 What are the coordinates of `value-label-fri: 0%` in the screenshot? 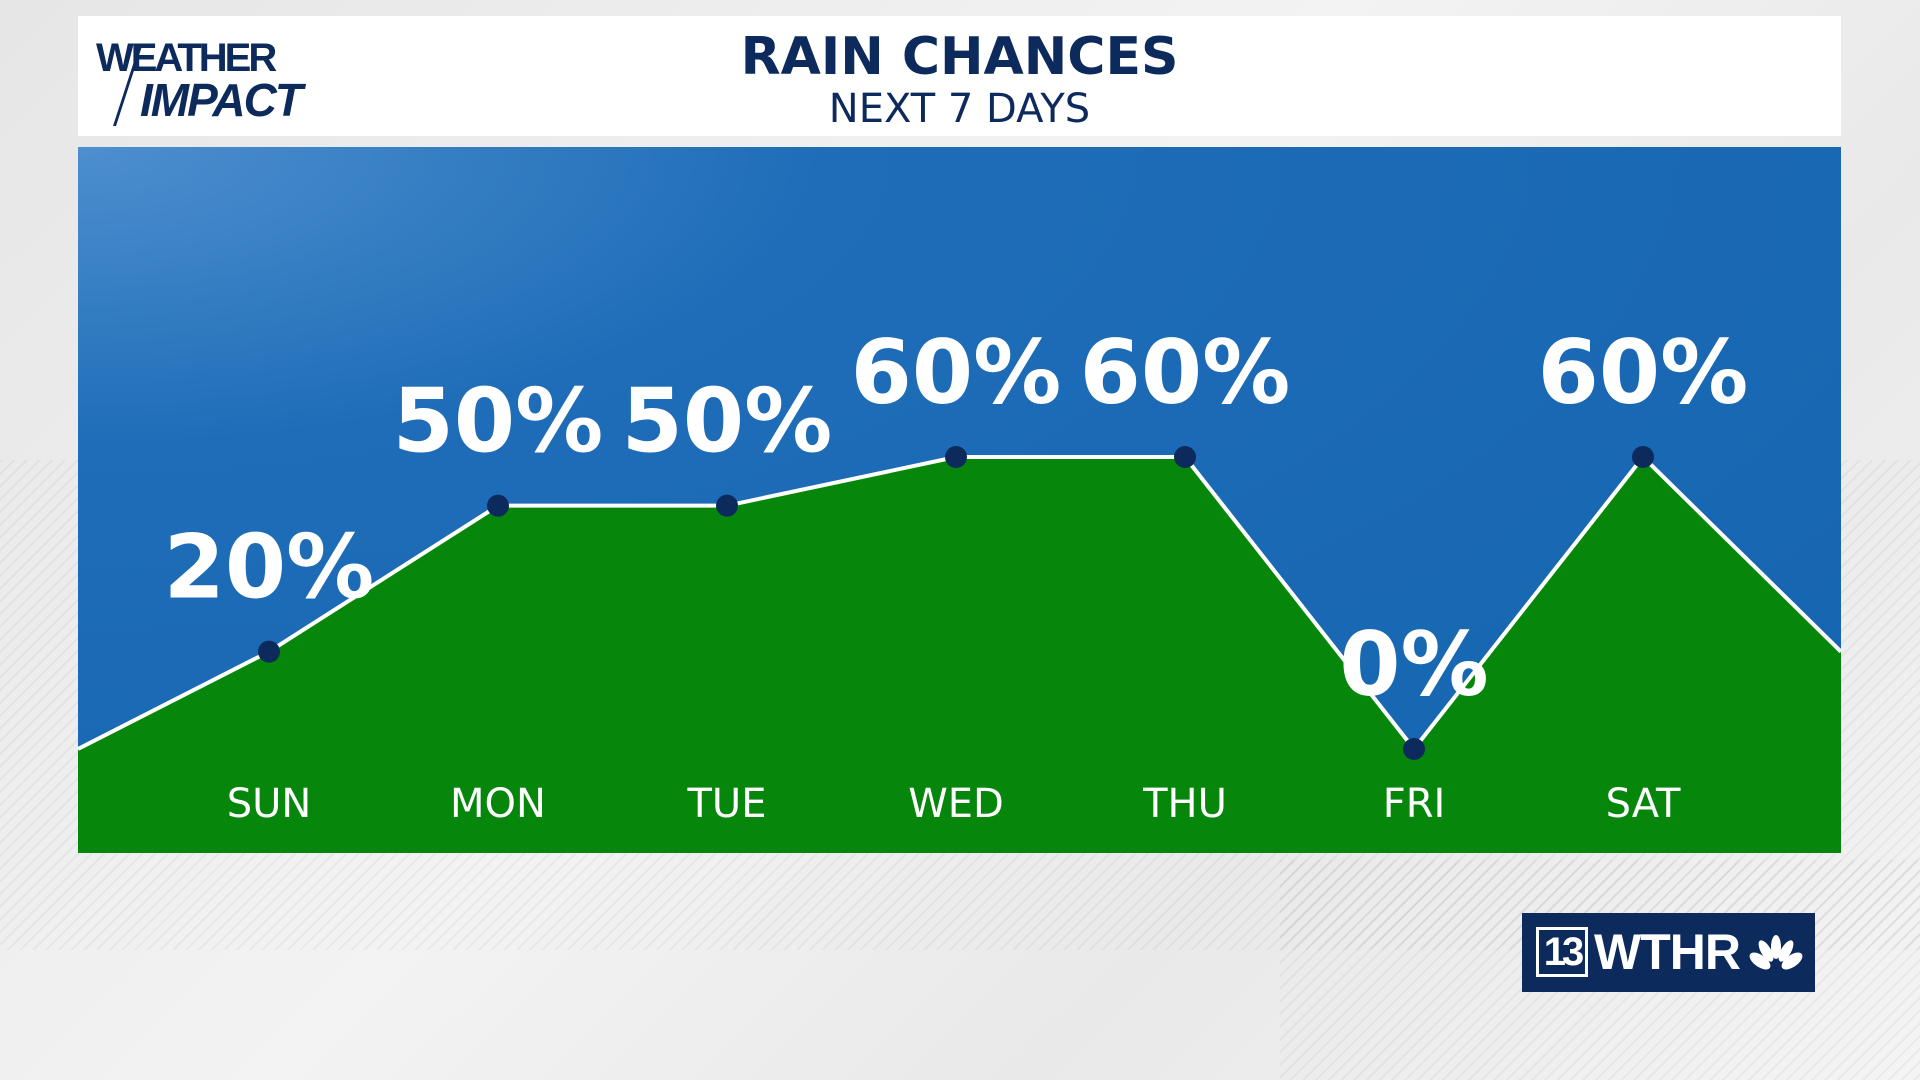 It's located at (1413, 664).